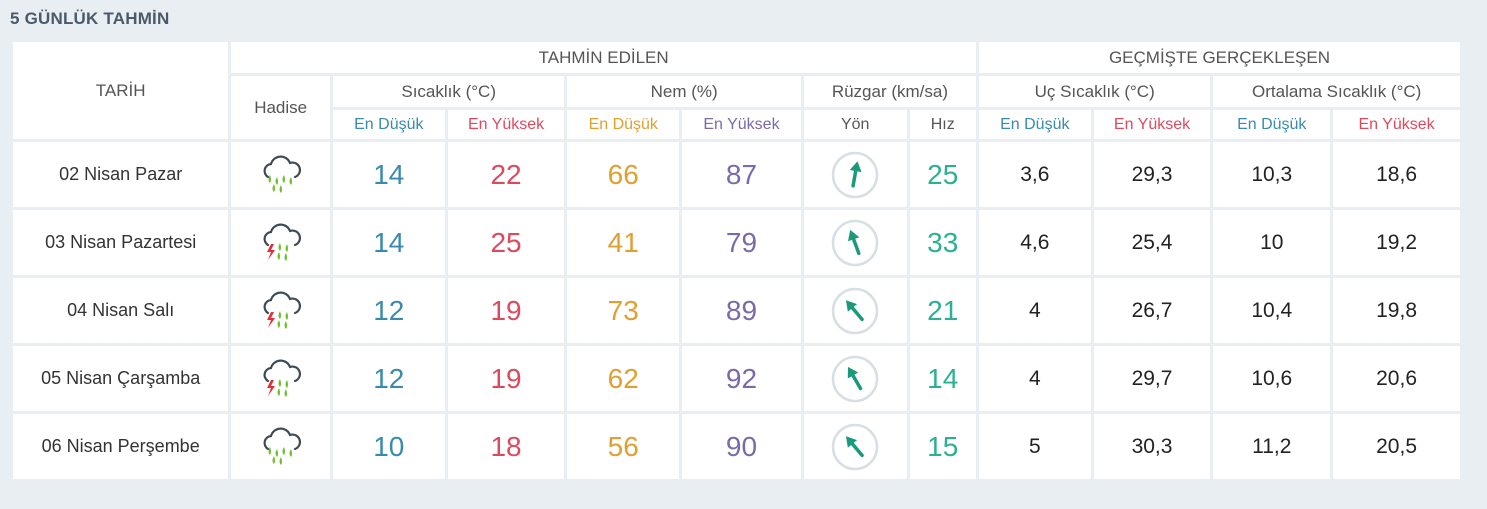  What do you see at coordinates (1272, 446) in the screenshot?
I see `avg-low-cell: 11,2` at bounding box center [1272, 446].